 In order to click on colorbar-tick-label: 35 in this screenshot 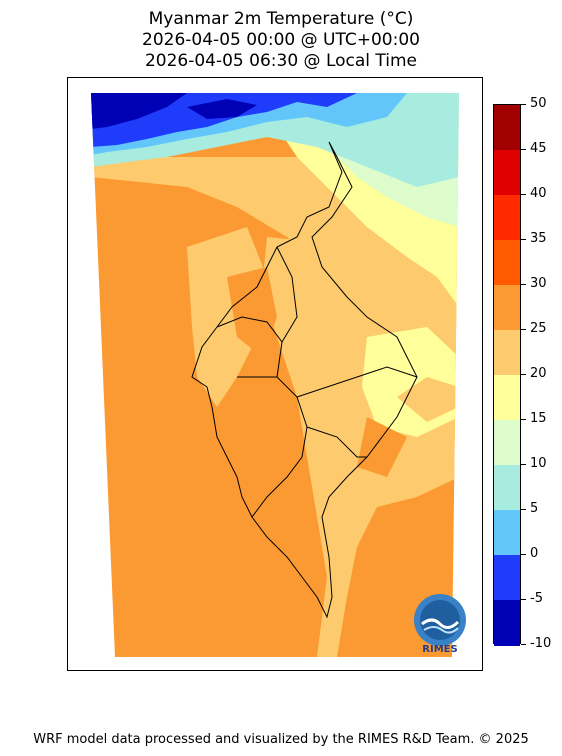, I will do `click(538, 238)`.